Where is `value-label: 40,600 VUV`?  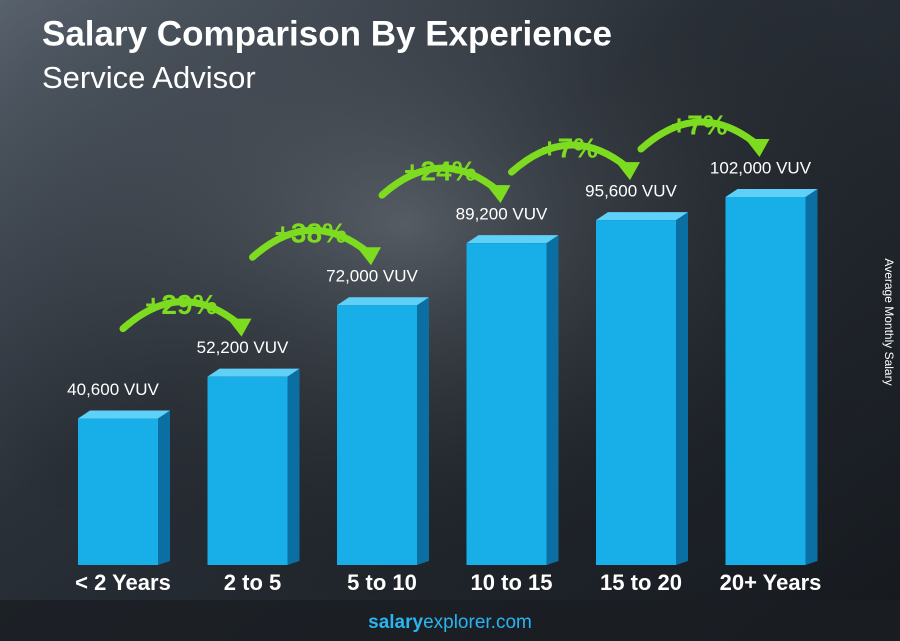 value-label: 40,600 VUV is located at coordinates (113, 389).